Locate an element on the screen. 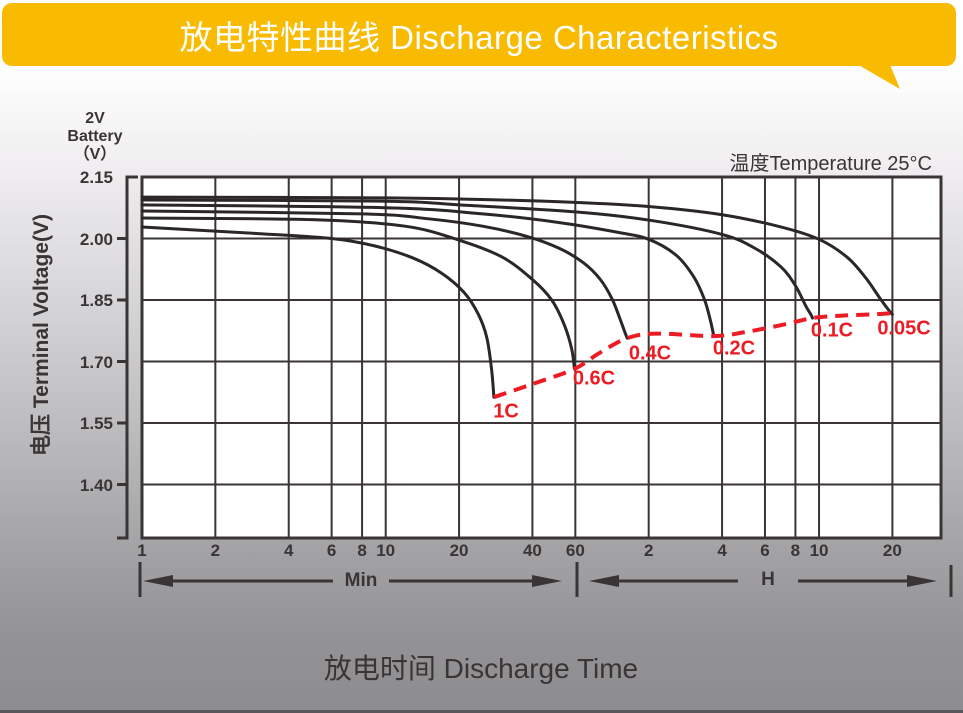  x-tick-min-4: 4 is located at coordinates (288, 550).